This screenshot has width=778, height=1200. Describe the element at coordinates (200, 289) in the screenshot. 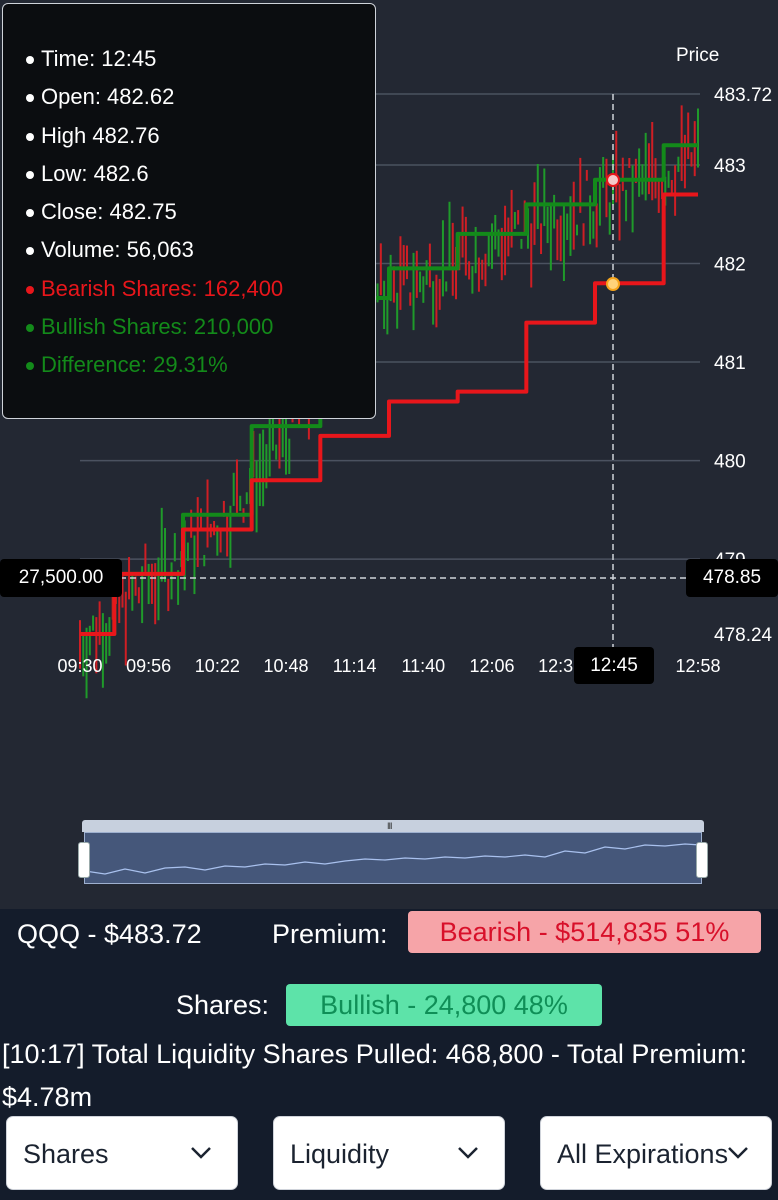

I see `tooltip-bearish: Bearish Shares: 162,400` at that location.